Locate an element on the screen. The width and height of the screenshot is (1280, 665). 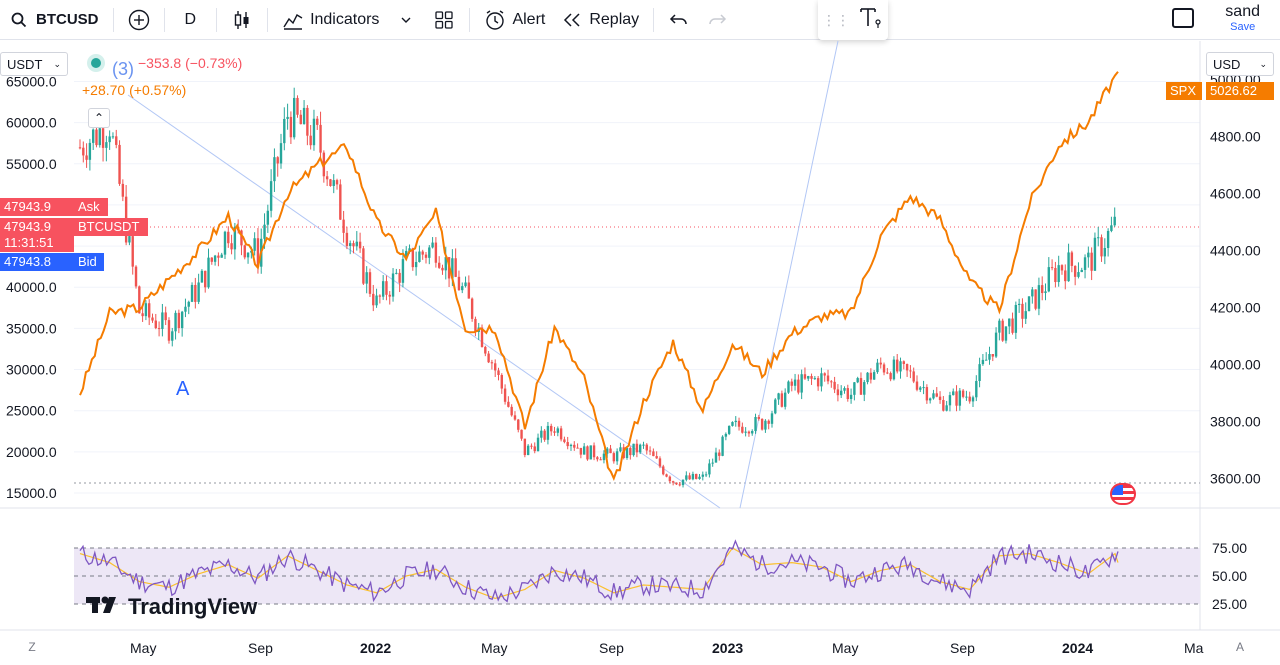
right-currency-dropdown: USD ⌄ is located at coordinates (1240, 64).